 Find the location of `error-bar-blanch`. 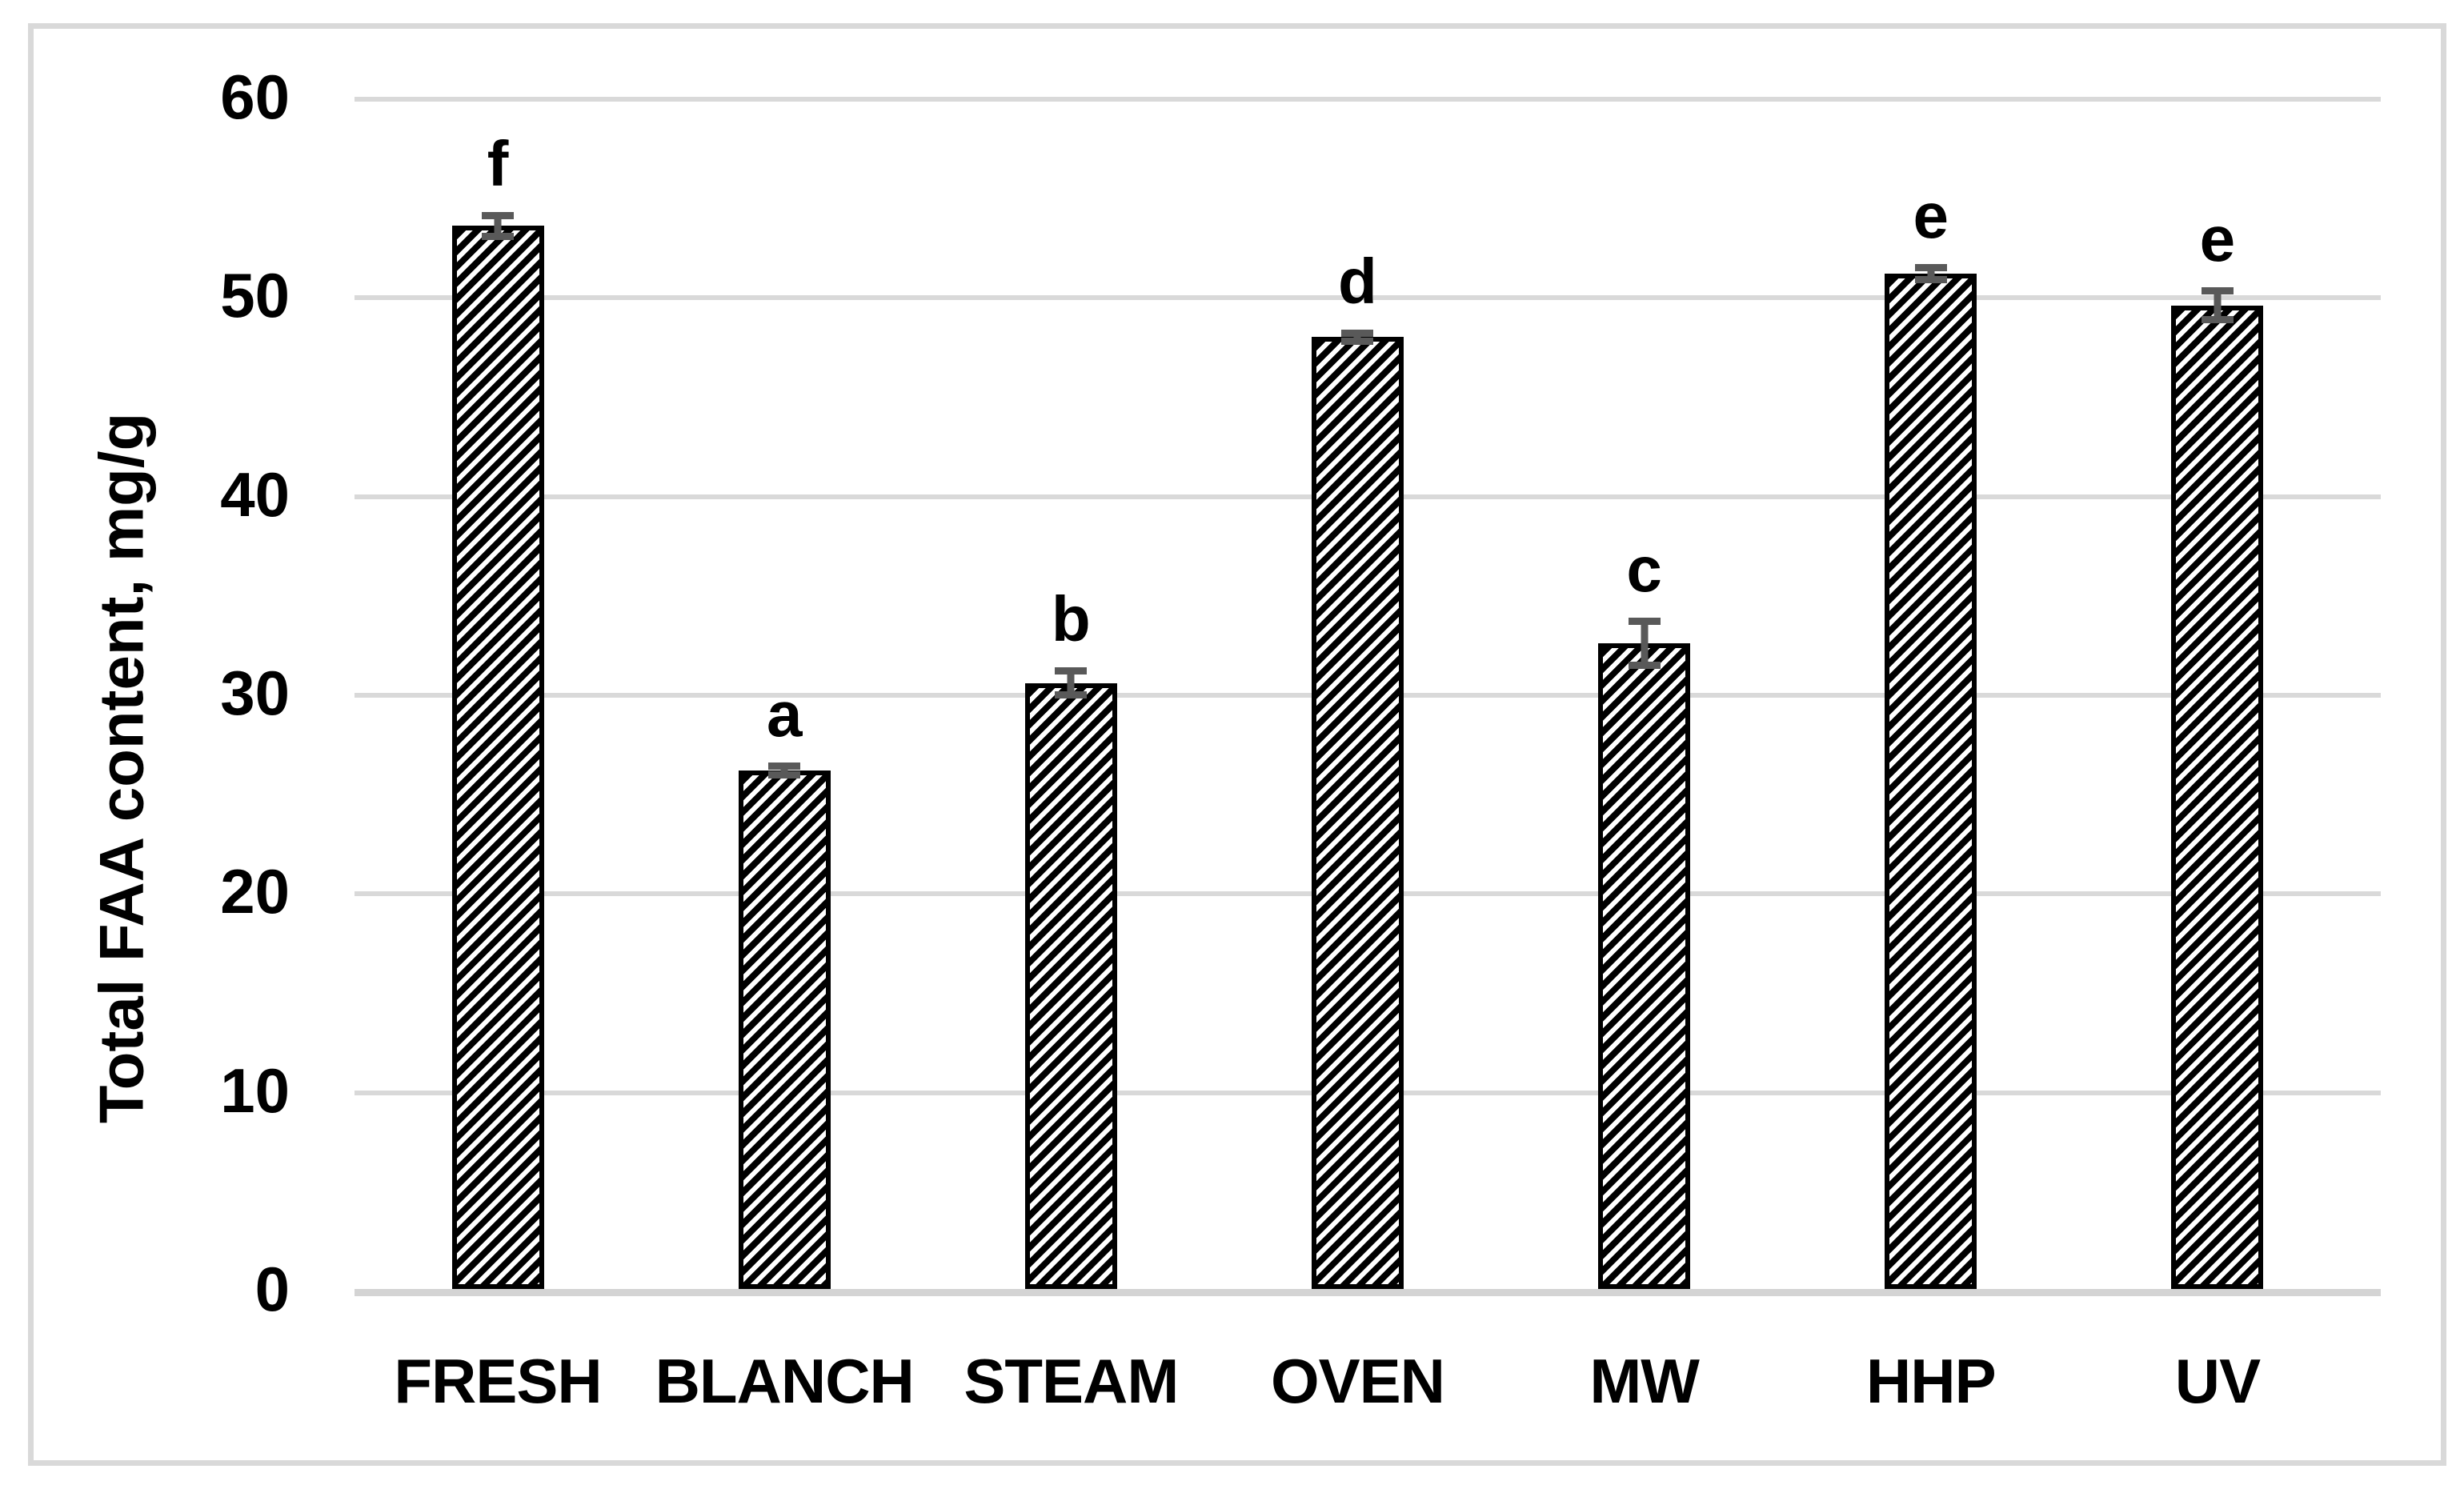

error-bar-blanch is located at coordinates (785, 770).